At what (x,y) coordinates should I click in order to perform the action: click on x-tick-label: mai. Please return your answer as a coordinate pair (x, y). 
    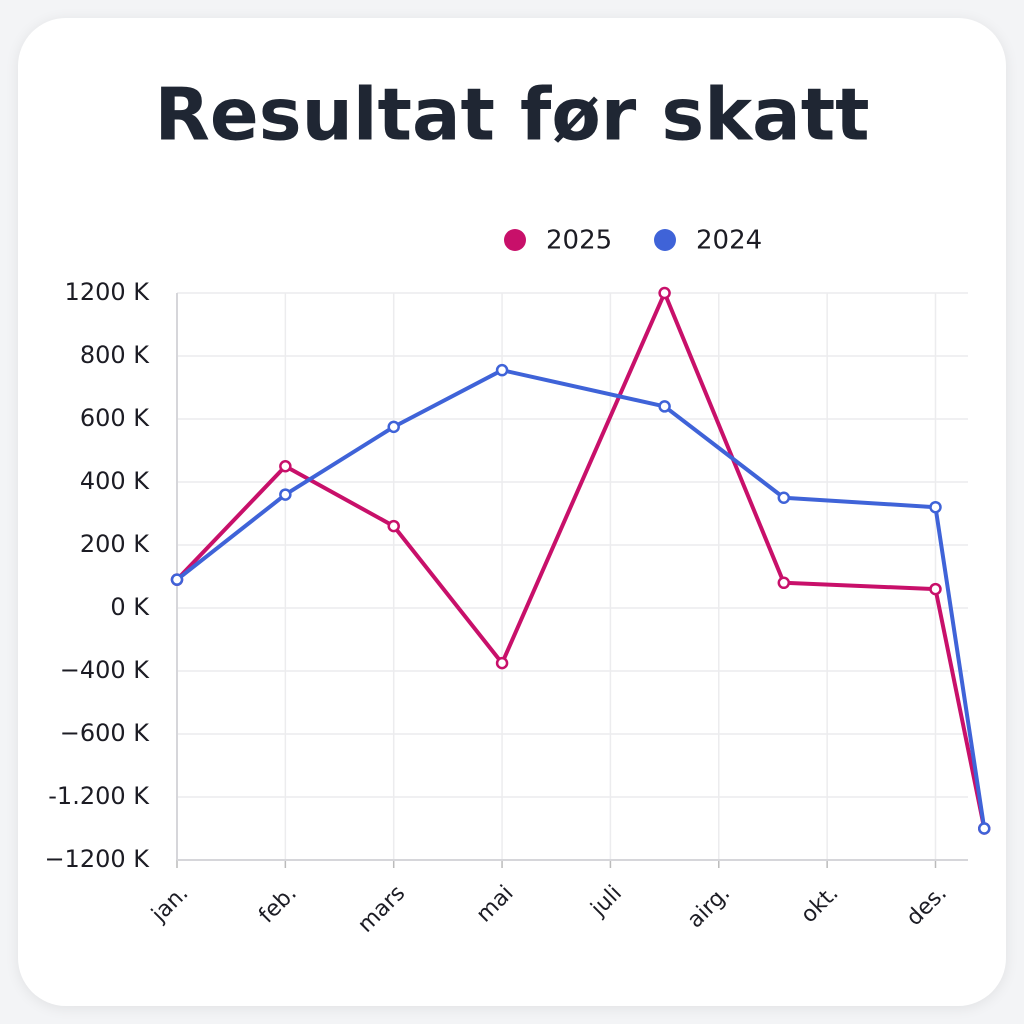
    Looking at the image, I should click on (495, 904).